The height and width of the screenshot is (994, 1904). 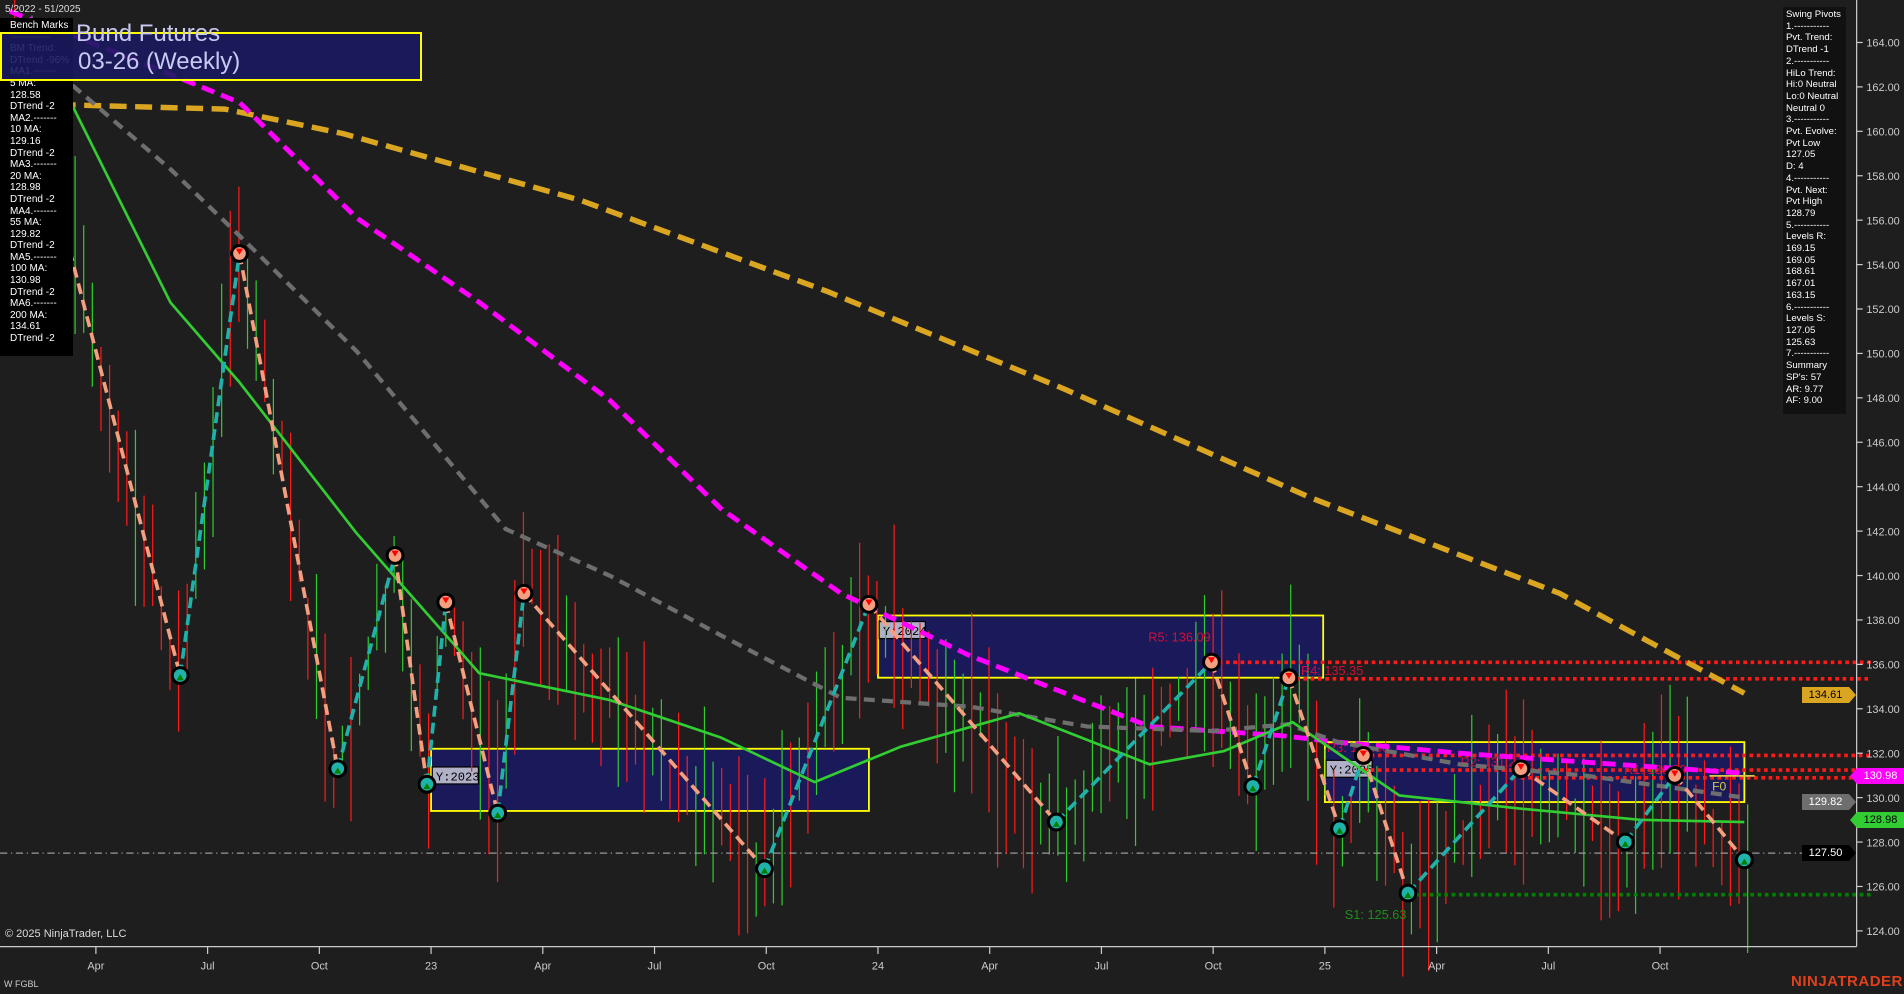 I want to click on panel-line: Swing Pivots, so click(x=1813, y=14).